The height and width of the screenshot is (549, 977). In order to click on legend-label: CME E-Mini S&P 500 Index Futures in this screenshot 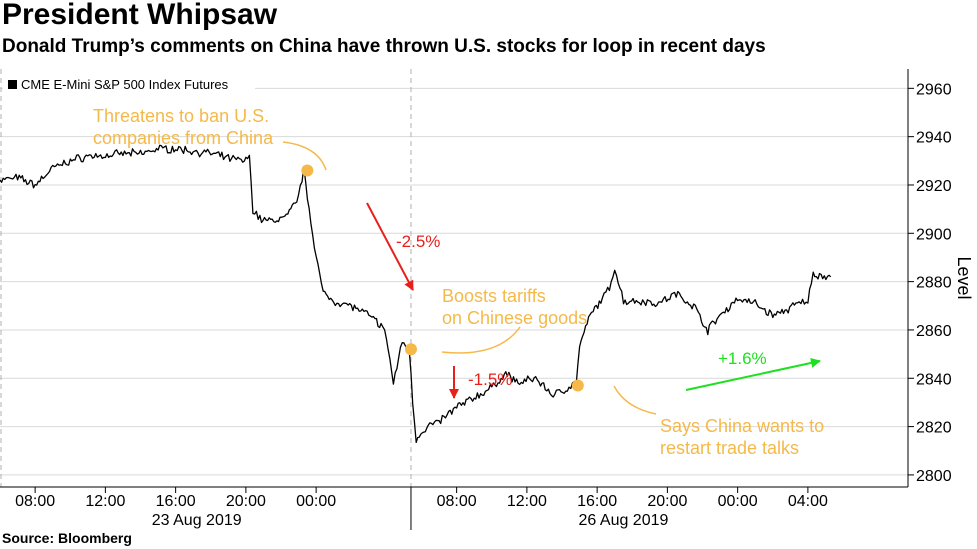, I will do `click(125, 84)`.